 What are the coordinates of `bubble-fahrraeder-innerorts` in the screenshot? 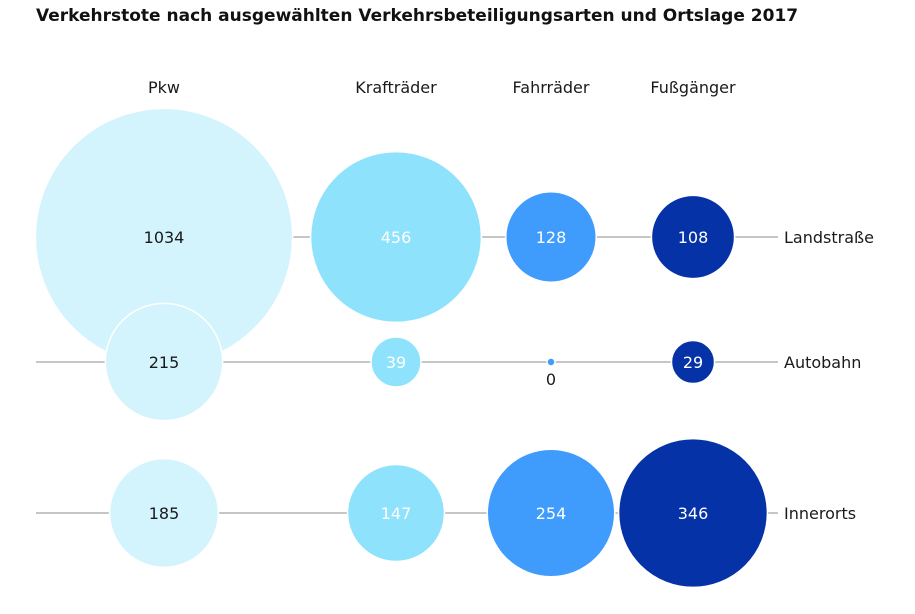 It's located at (551, 513).